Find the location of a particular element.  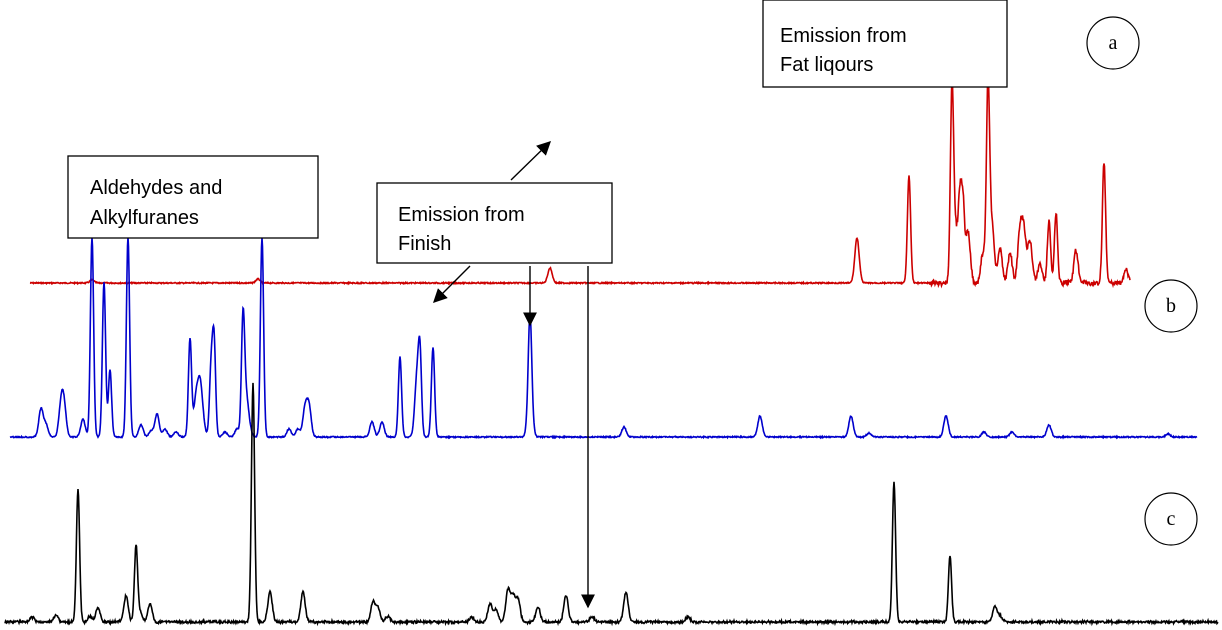

annotation-text: Fat liqours is located at coordinates (826, 65).